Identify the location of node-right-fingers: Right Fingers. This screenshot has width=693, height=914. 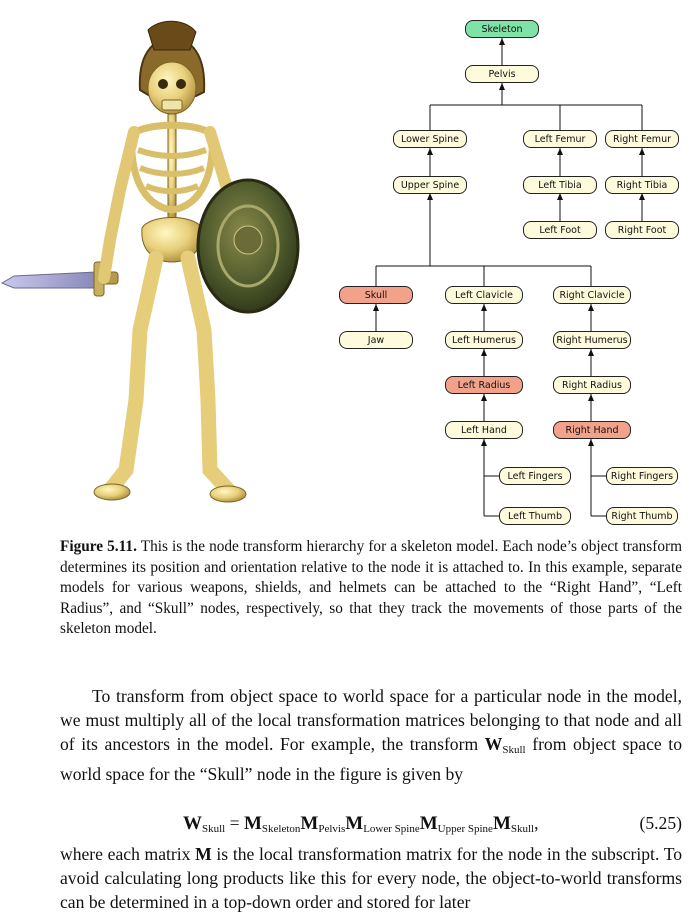
(642, 476).